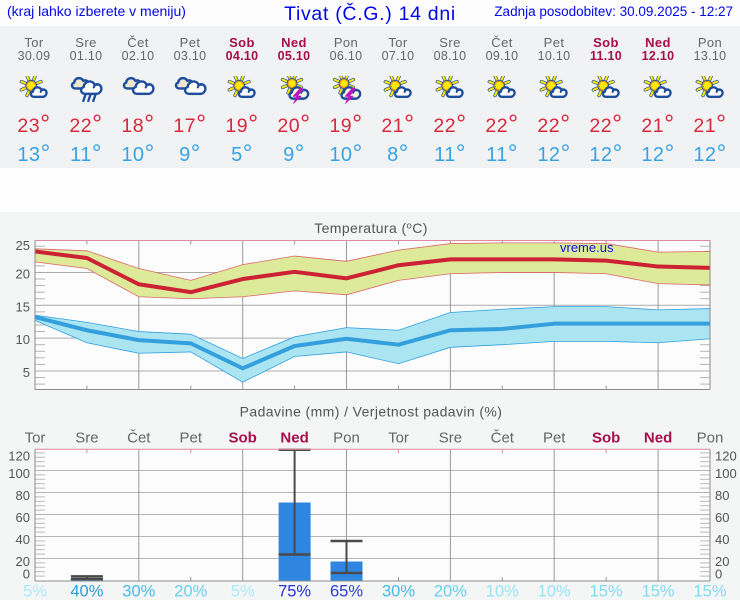  Describe the element at coordinates (86, 591) in the screenshot. I see `svg-text: 40%` at that location.